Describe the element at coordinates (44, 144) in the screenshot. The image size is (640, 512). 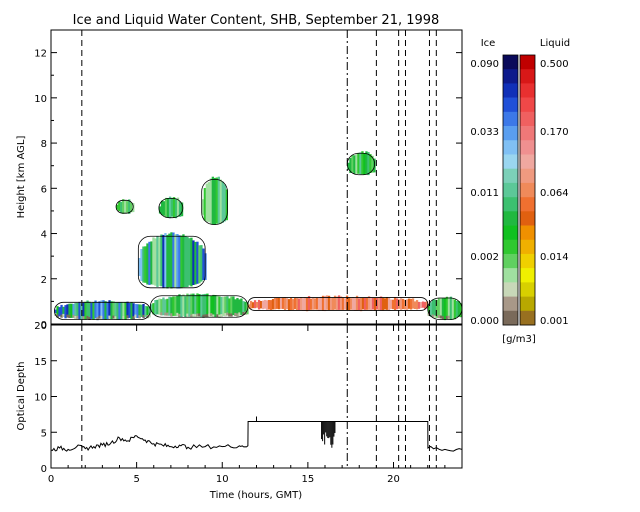
I see `height-tick-label: 8` at that location.